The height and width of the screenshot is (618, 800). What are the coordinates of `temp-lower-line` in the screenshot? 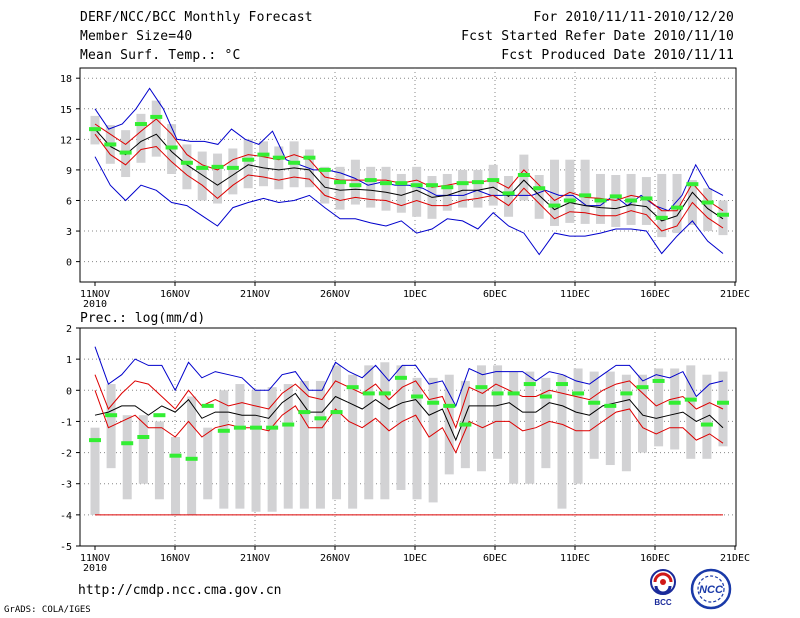 It's located at (409, 182).